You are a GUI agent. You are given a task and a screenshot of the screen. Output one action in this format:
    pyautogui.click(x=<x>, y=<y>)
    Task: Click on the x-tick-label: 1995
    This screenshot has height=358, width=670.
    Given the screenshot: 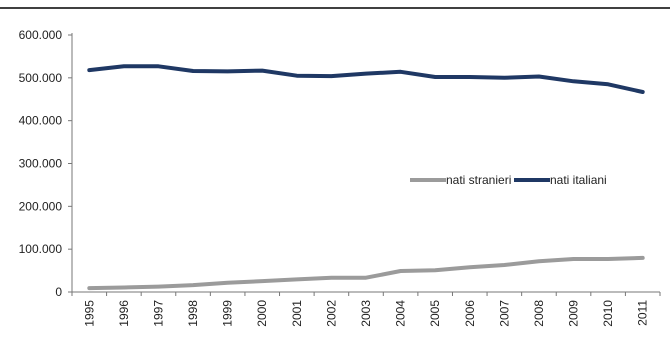 What is the action you would take?
    pyautogui.click(x=89, y=313)
    